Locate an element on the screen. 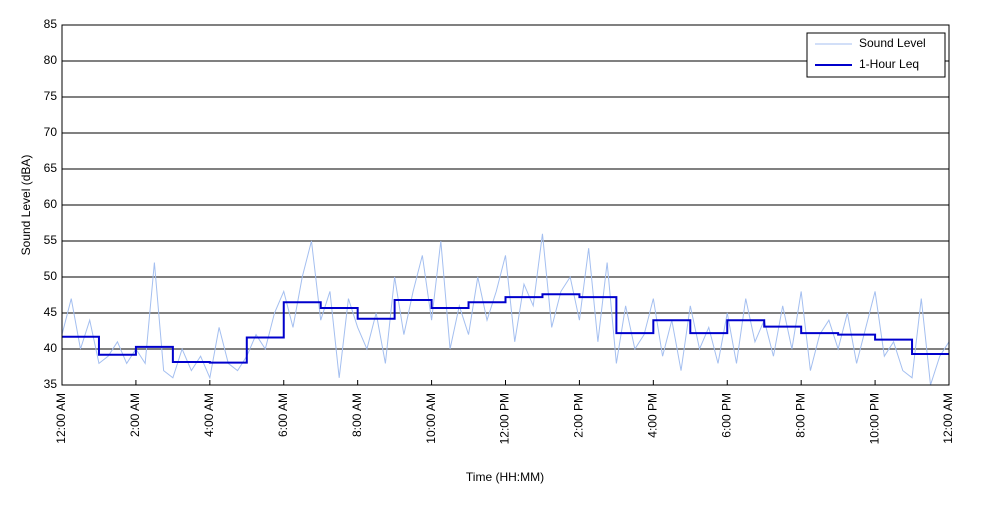 This screenshot has width=1000, height=505. series-line is located at coordinates (505, 328).